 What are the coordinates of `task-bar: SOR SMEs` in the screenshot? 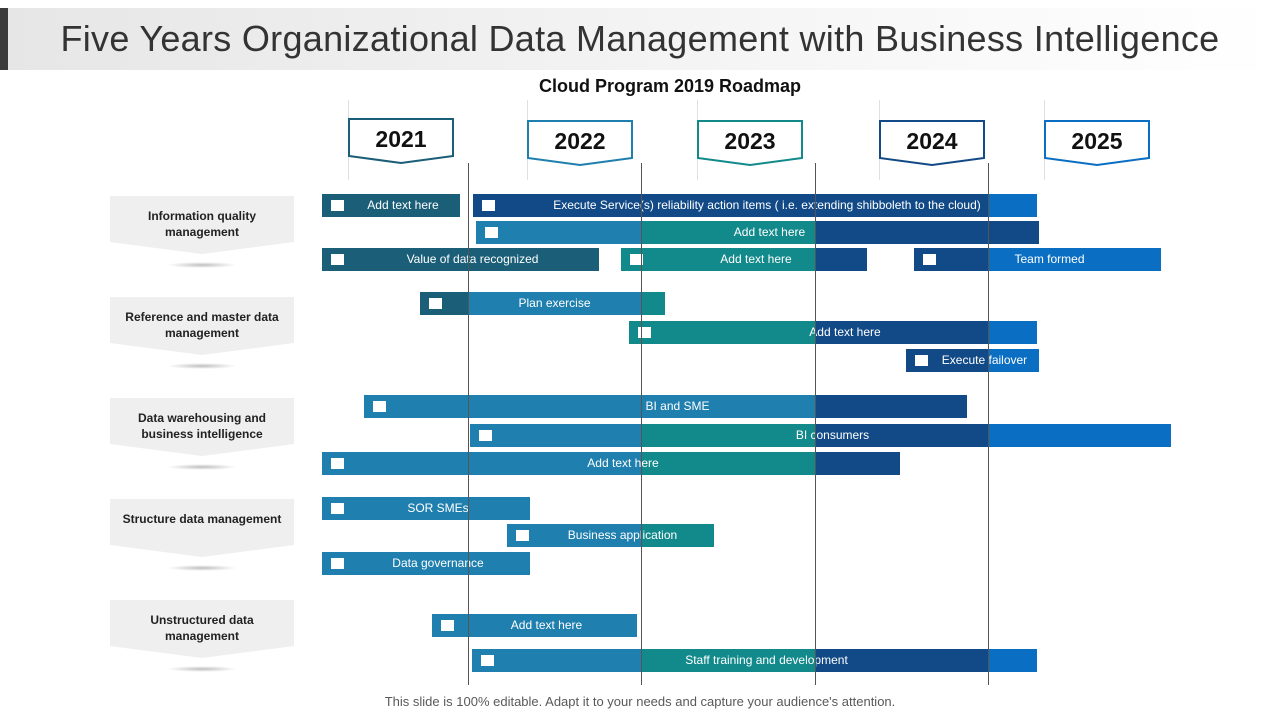 It's located at (426, 508).